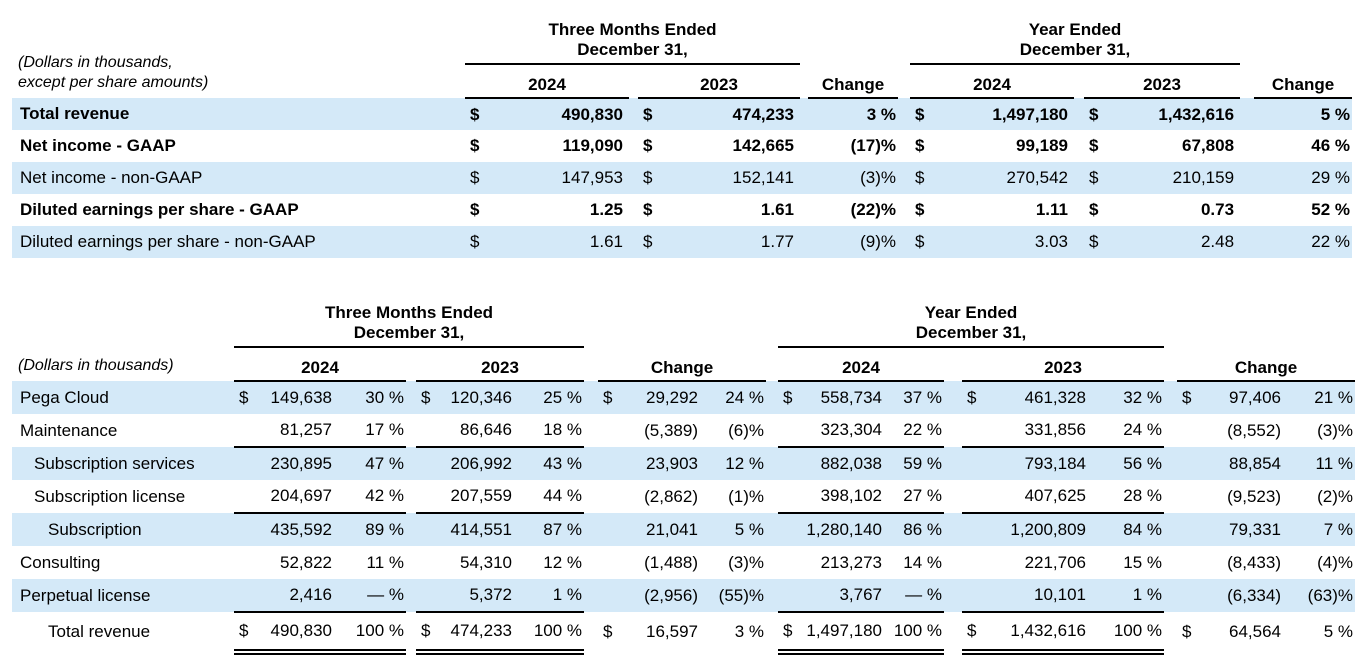  What do you see at coordinates (671, 496) in the screenshot?
I see `value-cell: (2,862)` at bounding box center [671, 496].